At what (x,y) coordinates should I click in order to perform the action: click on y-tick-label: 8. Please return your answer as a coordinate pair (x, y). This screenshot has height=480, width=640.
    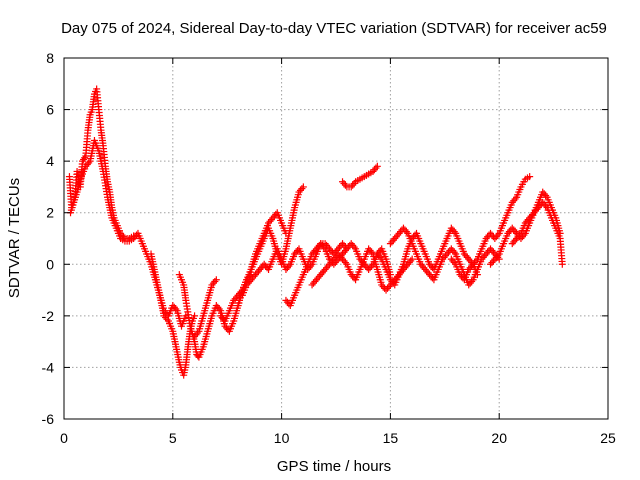
    Looking at the image, I should click on (50, 58).